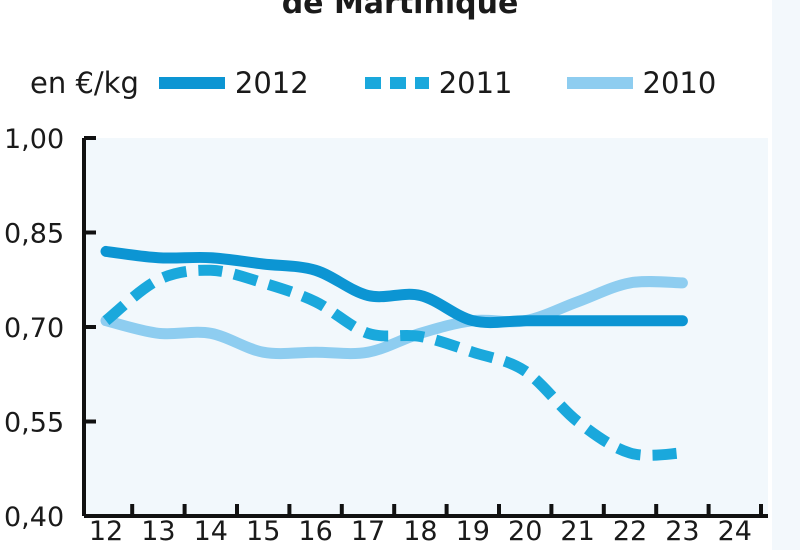 This screenshot has width=800, height=550. Describe the element at coordinates (599, 83) in the screenshot. I see `legend-swatch-2010` at that location.